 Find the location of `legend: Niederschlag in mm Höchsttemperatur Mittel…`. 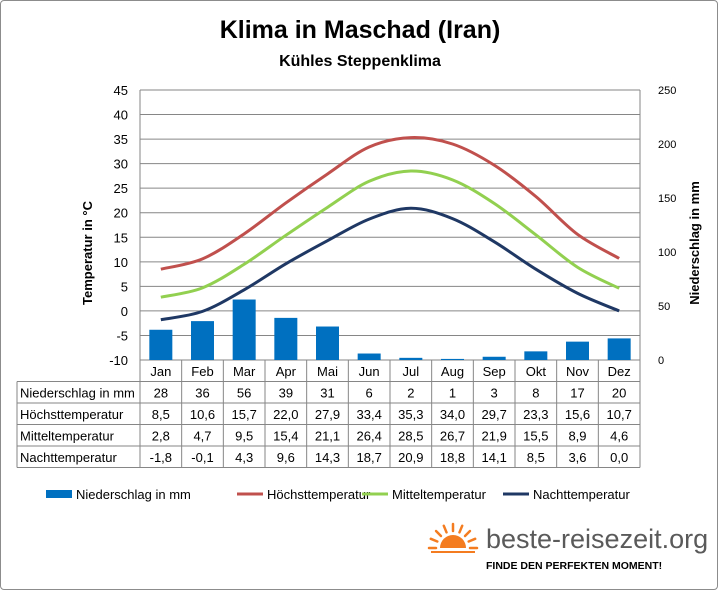

legend: Niederschlag in mm Höchsttemperatur Mittel… is located at coordinates (338, 494).